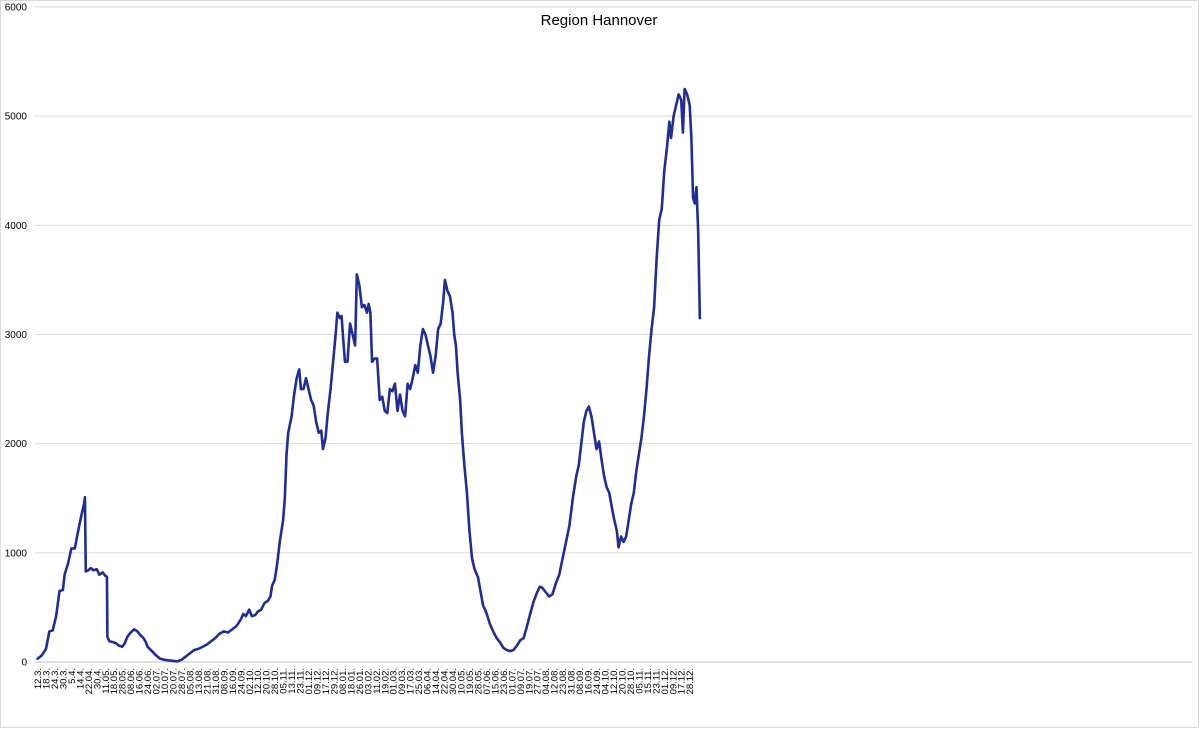  Describe the element at coordinates (157, 681) in the screenshot. I see `x-tick-label: 02.07.` at that location.